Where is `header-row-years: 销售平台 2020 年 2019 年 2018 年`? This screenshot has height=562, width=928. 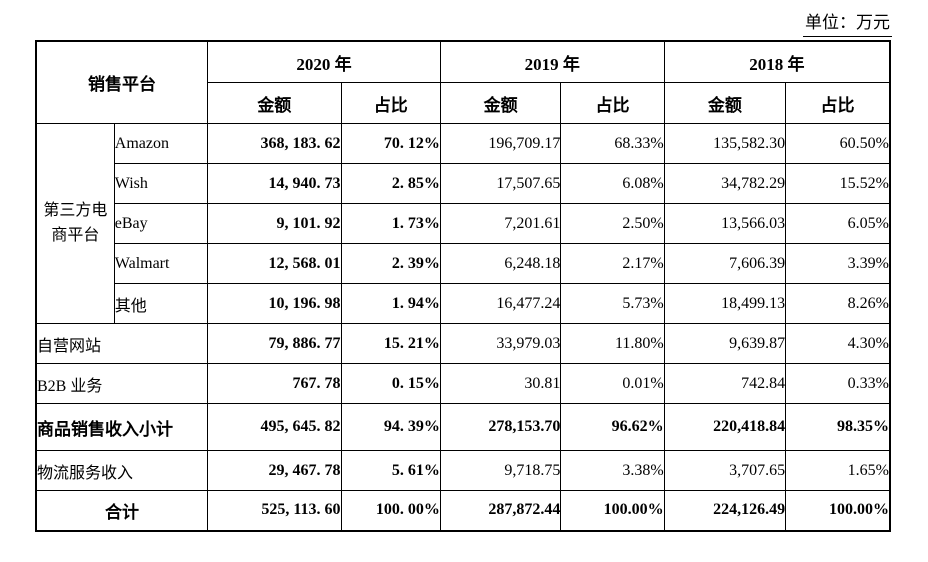 header-row-years: 销售平台 2020 年 2019 年 2018 年 is located at coordinates (463, 82).